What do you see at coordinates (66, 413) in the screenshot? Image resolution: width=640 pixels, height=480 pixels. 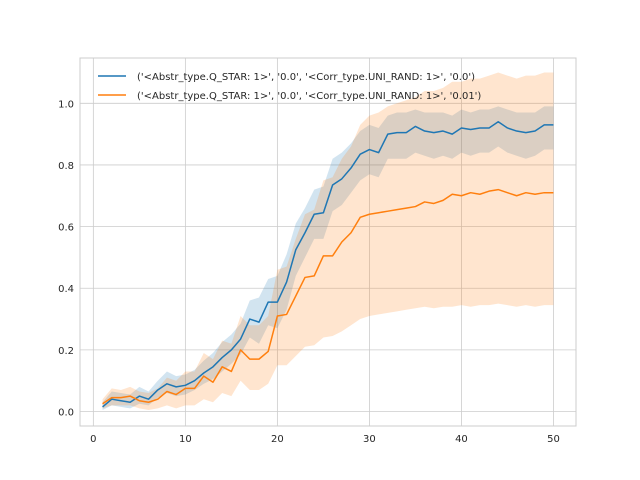 I see `y-tick-label-0: 0.0` at bounding box center [66, 413].